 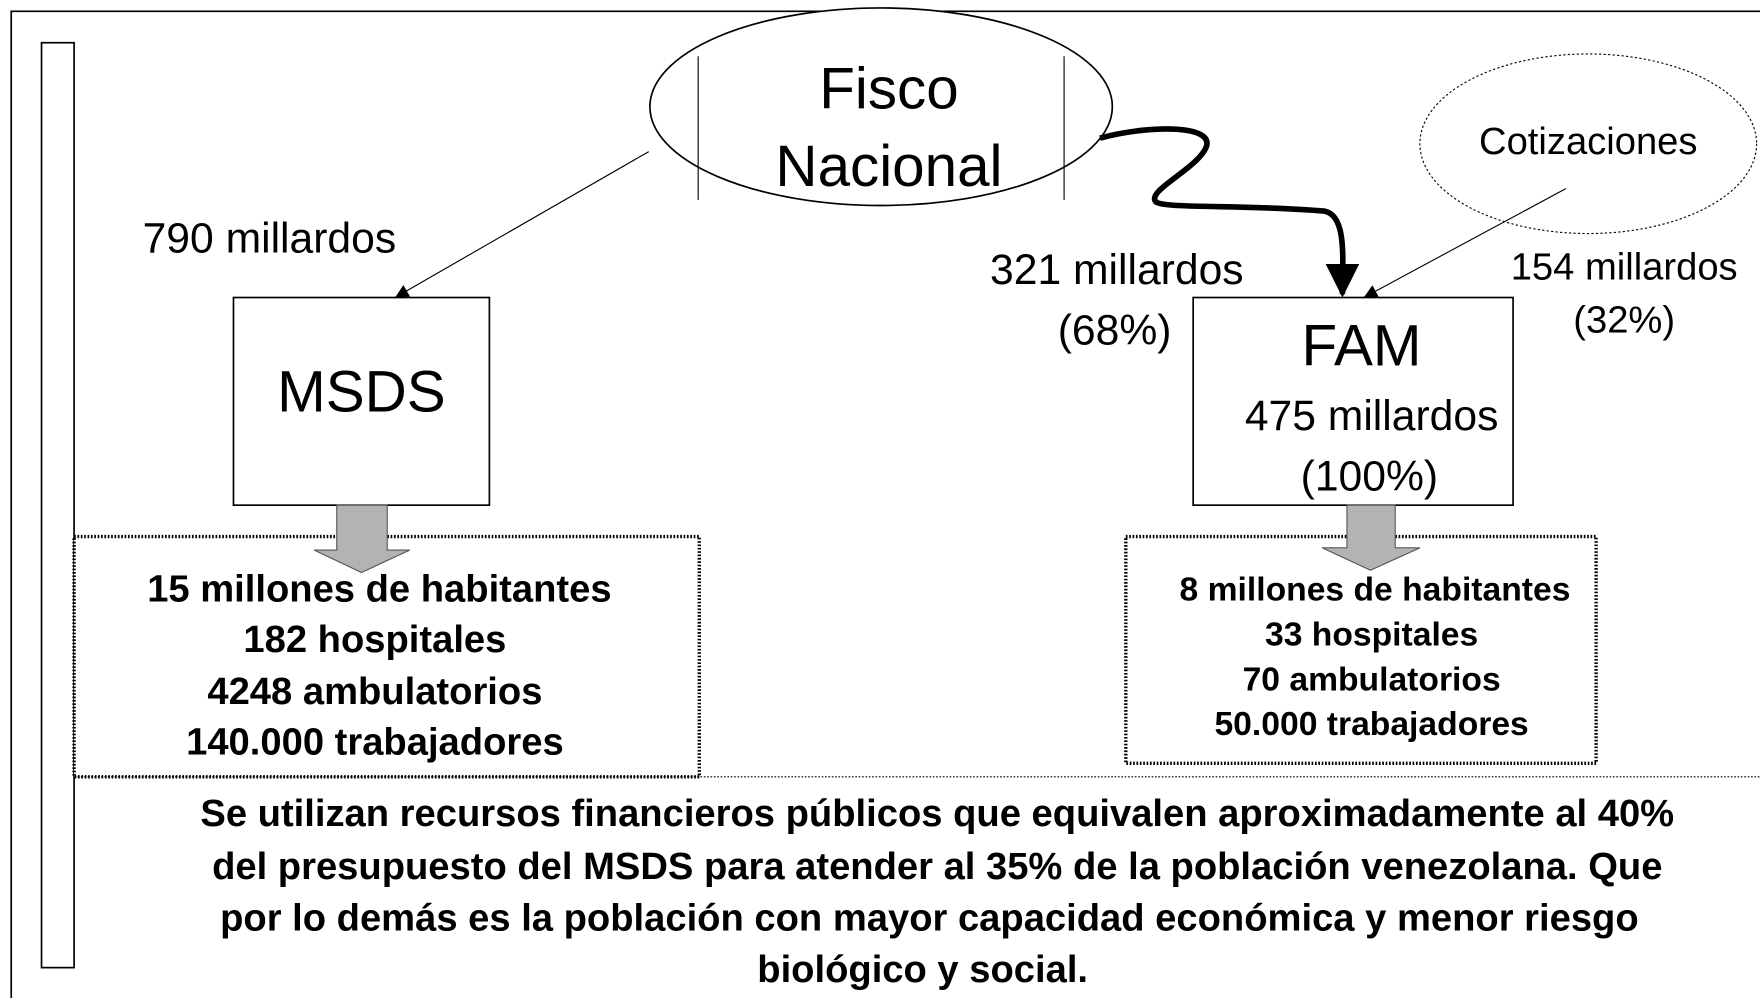 I want to click on footer-line: biológico y social., so click(x=922, y=969).